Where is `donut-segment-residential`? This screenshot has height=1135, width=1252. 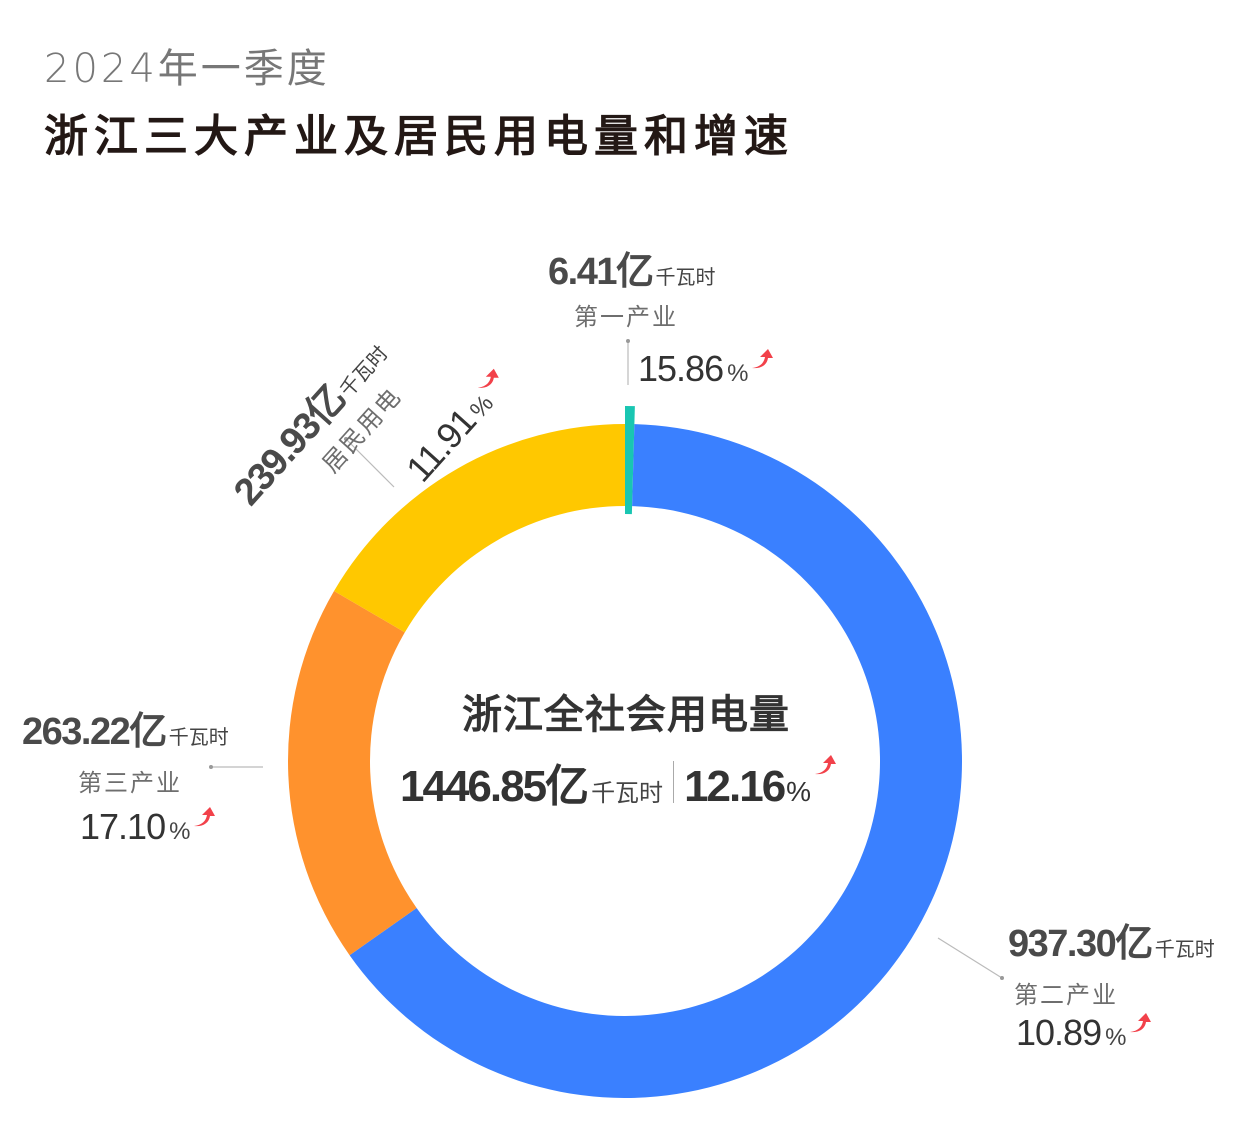 donut-segment-residential is located at coordinates (479, 528).